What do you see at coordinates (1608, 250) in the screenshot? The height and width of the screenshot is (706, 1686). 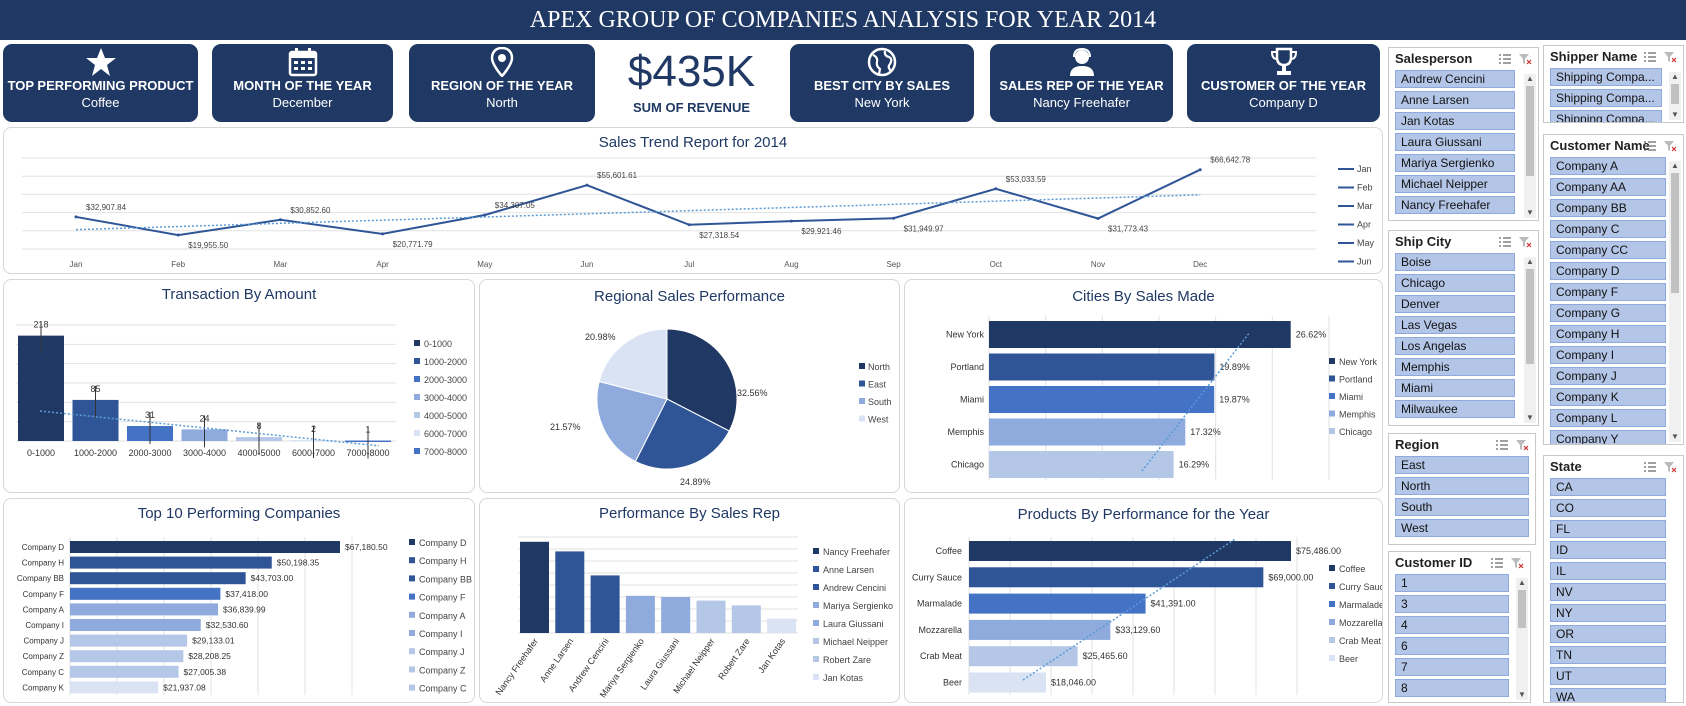 I see `slicer-item: Company CC` at bounding box center [1608, 250].